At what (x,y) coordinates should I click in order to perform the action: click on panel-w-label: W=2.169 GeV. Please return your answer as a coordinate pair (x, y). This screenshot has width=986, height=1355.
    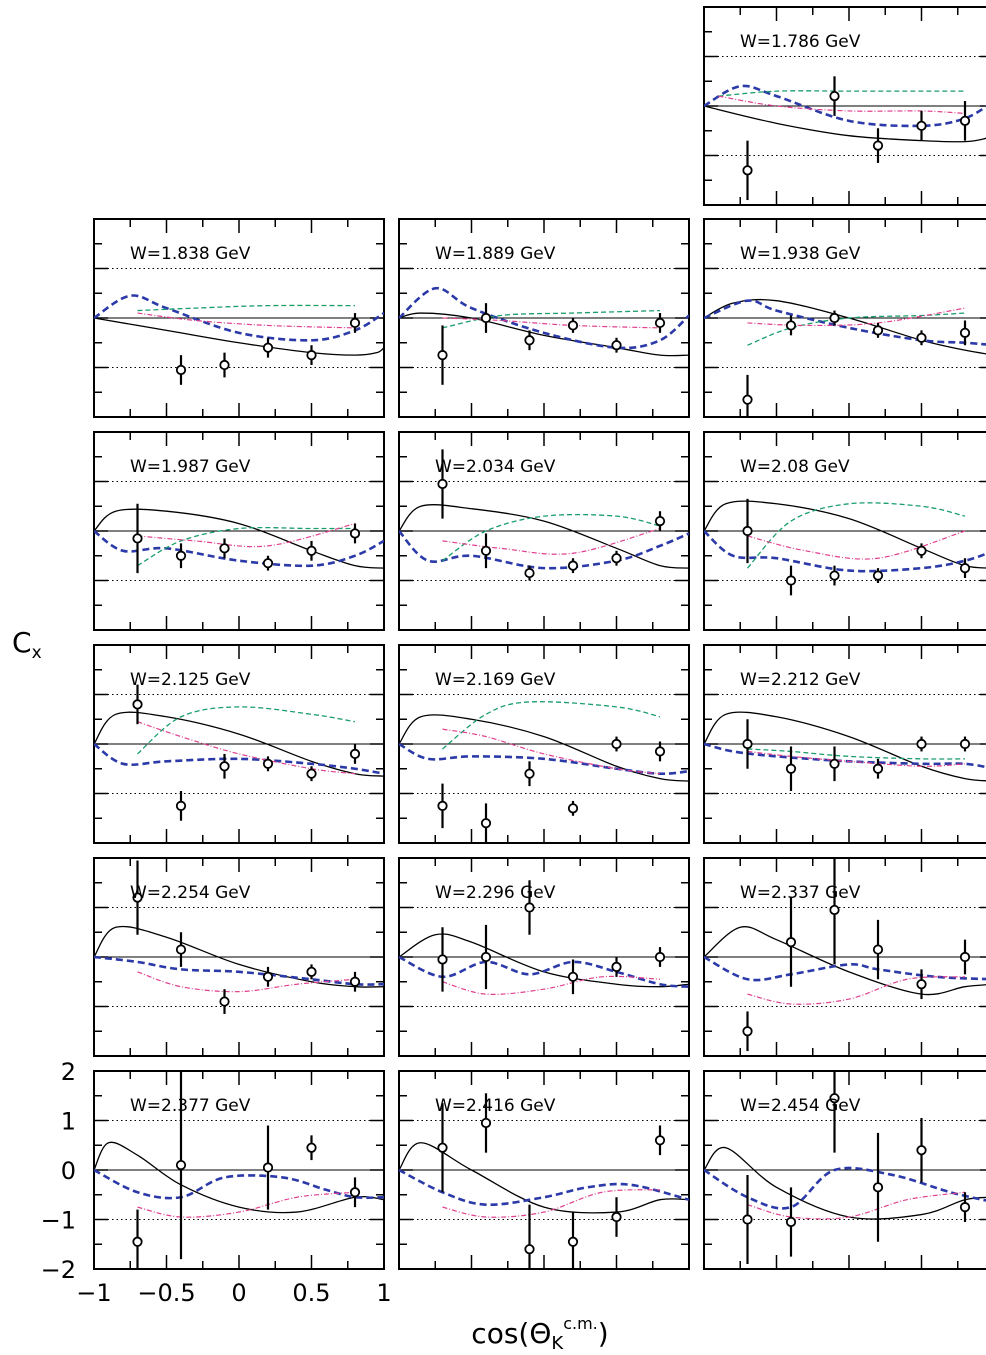
    Looking at the image, I should click on (495, 680).